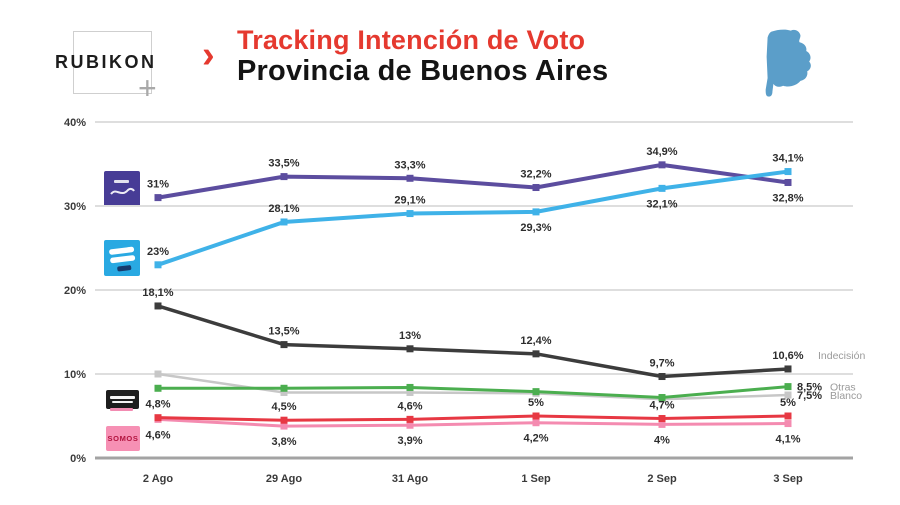  Describe the element at coordinates (106, 62) in the screenshot. I see `brand-name: RUBIKON` at that location.